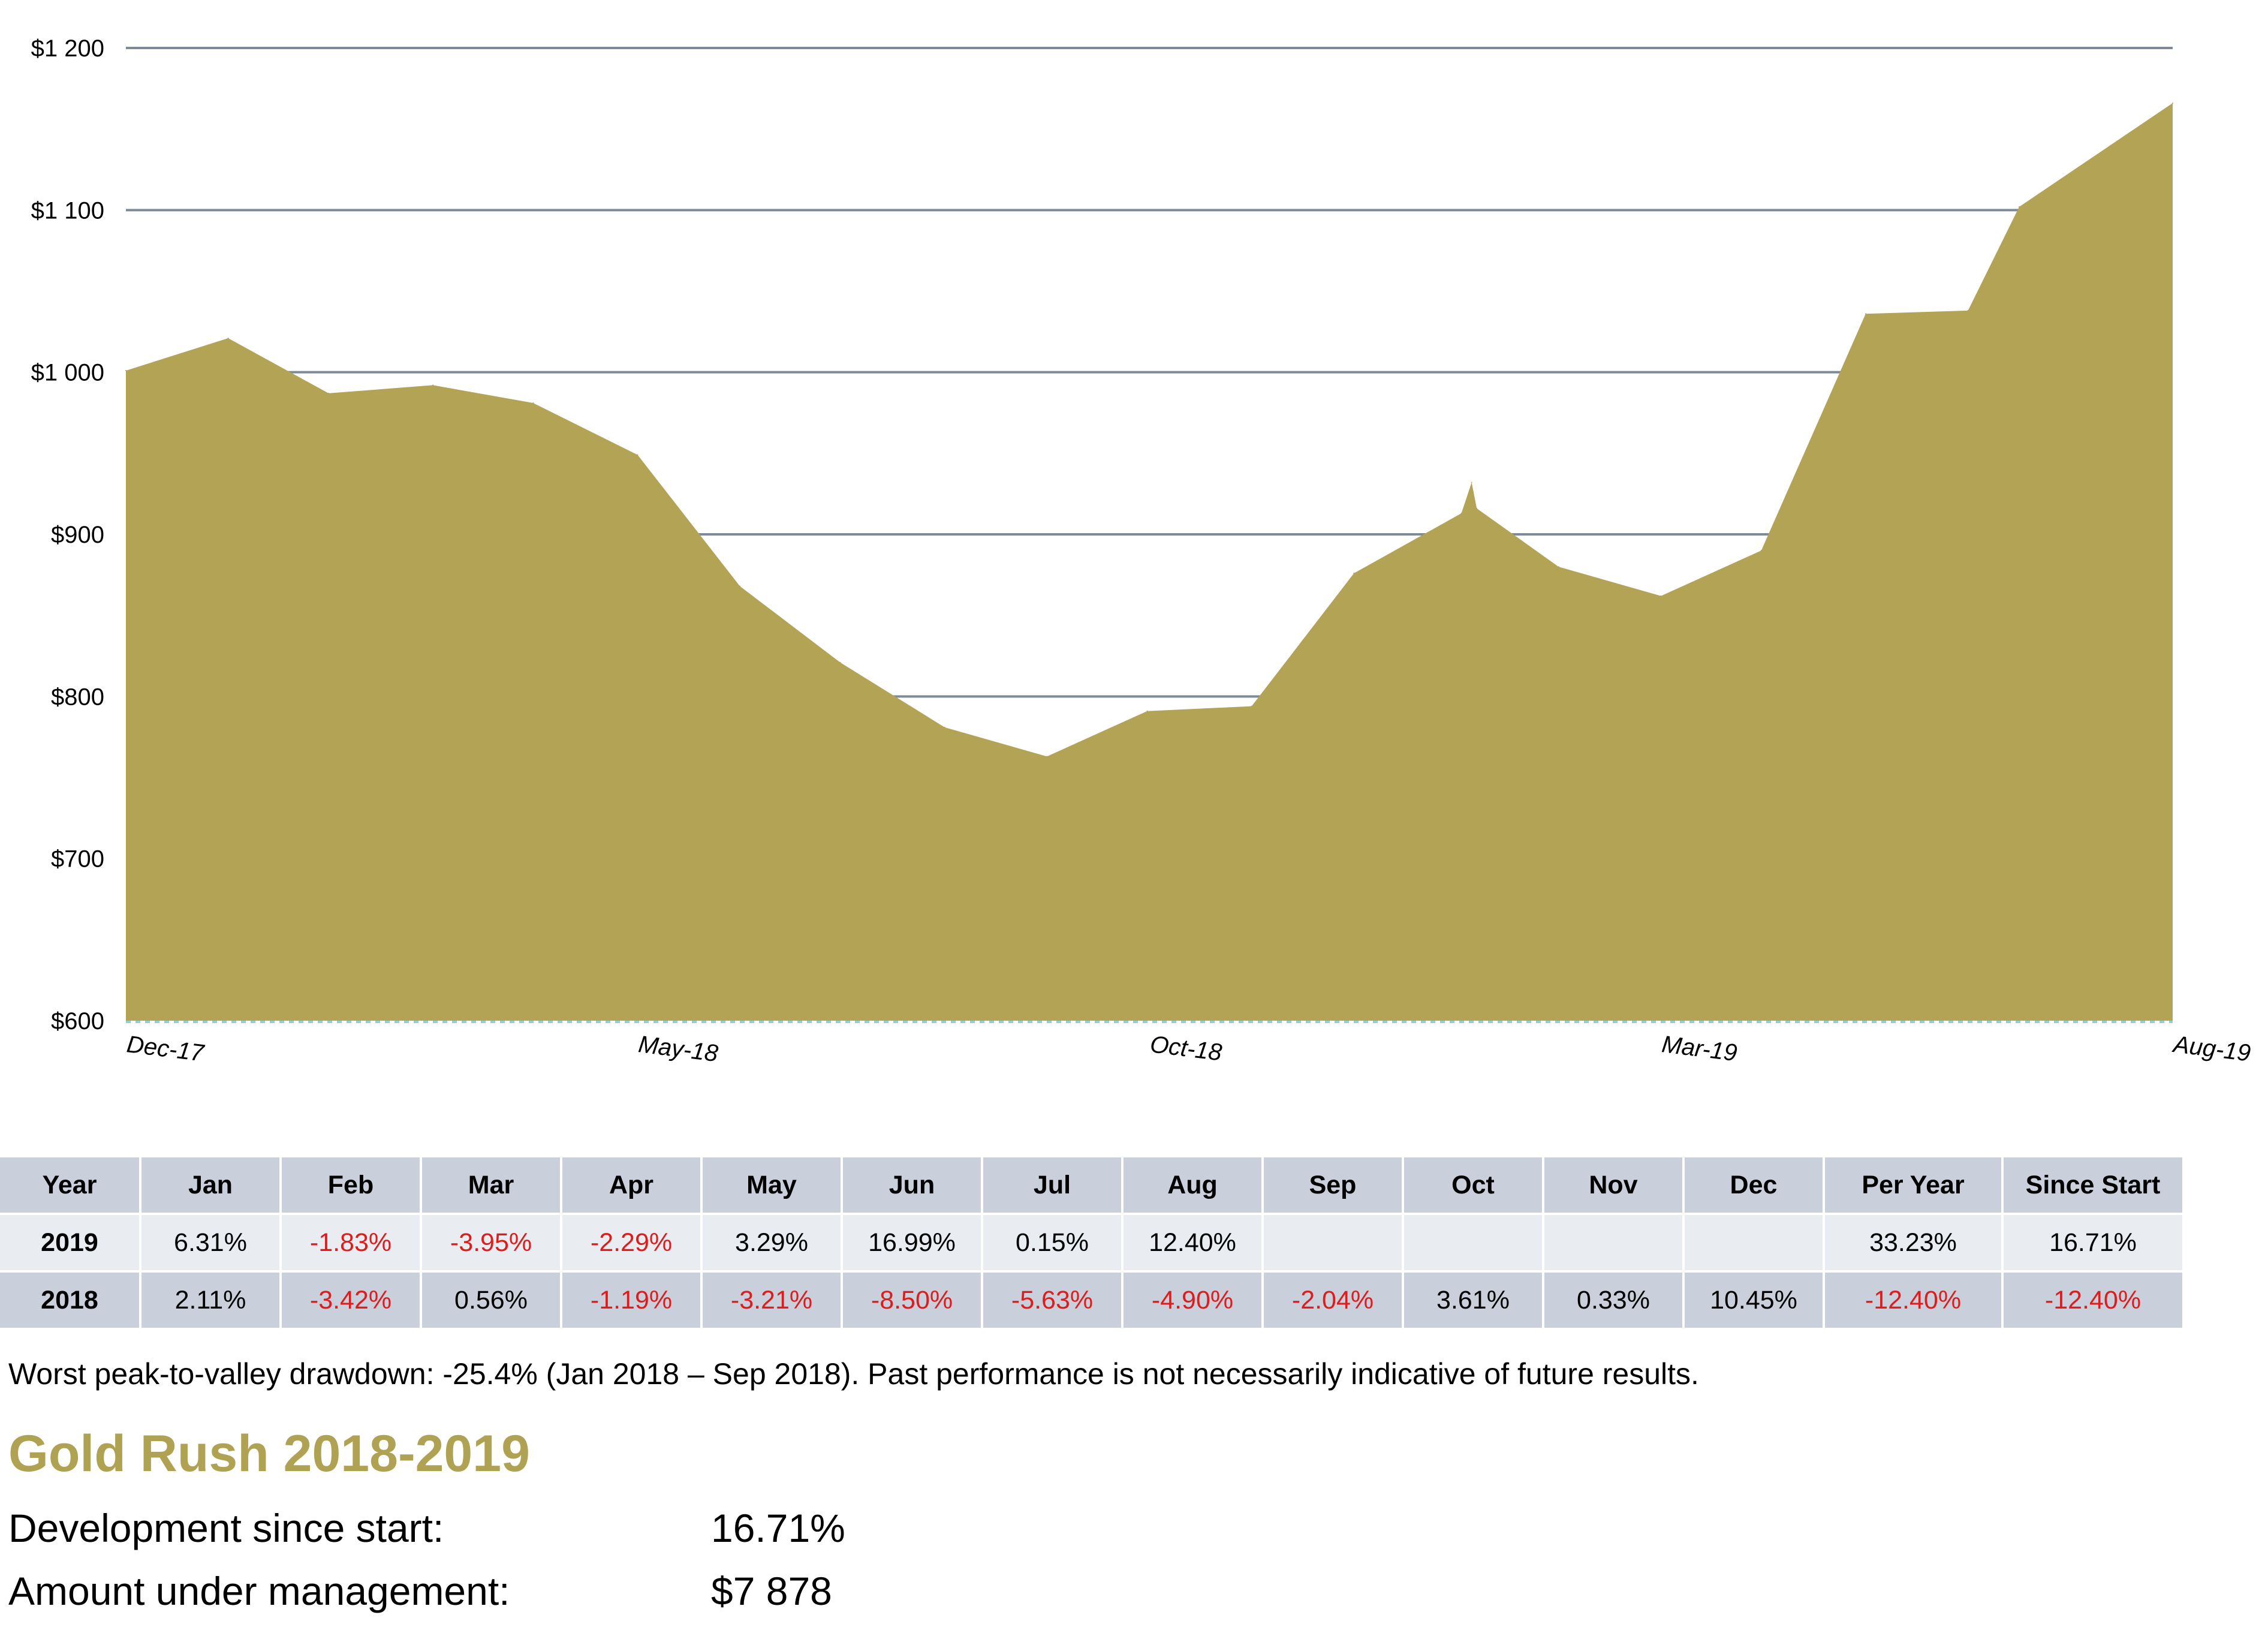  I want to click on return-cell-jun: -8.50%, so click(912, 1300).